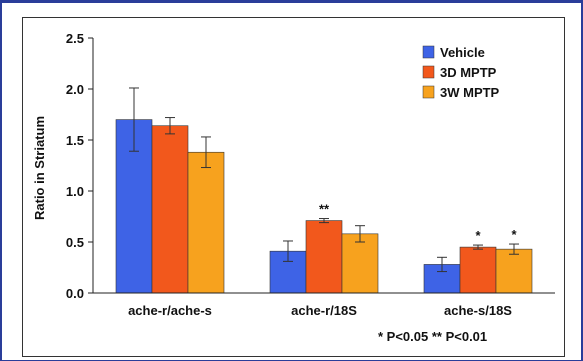  I want to click on legend-label: 3D MPTP, so click(468, 72).